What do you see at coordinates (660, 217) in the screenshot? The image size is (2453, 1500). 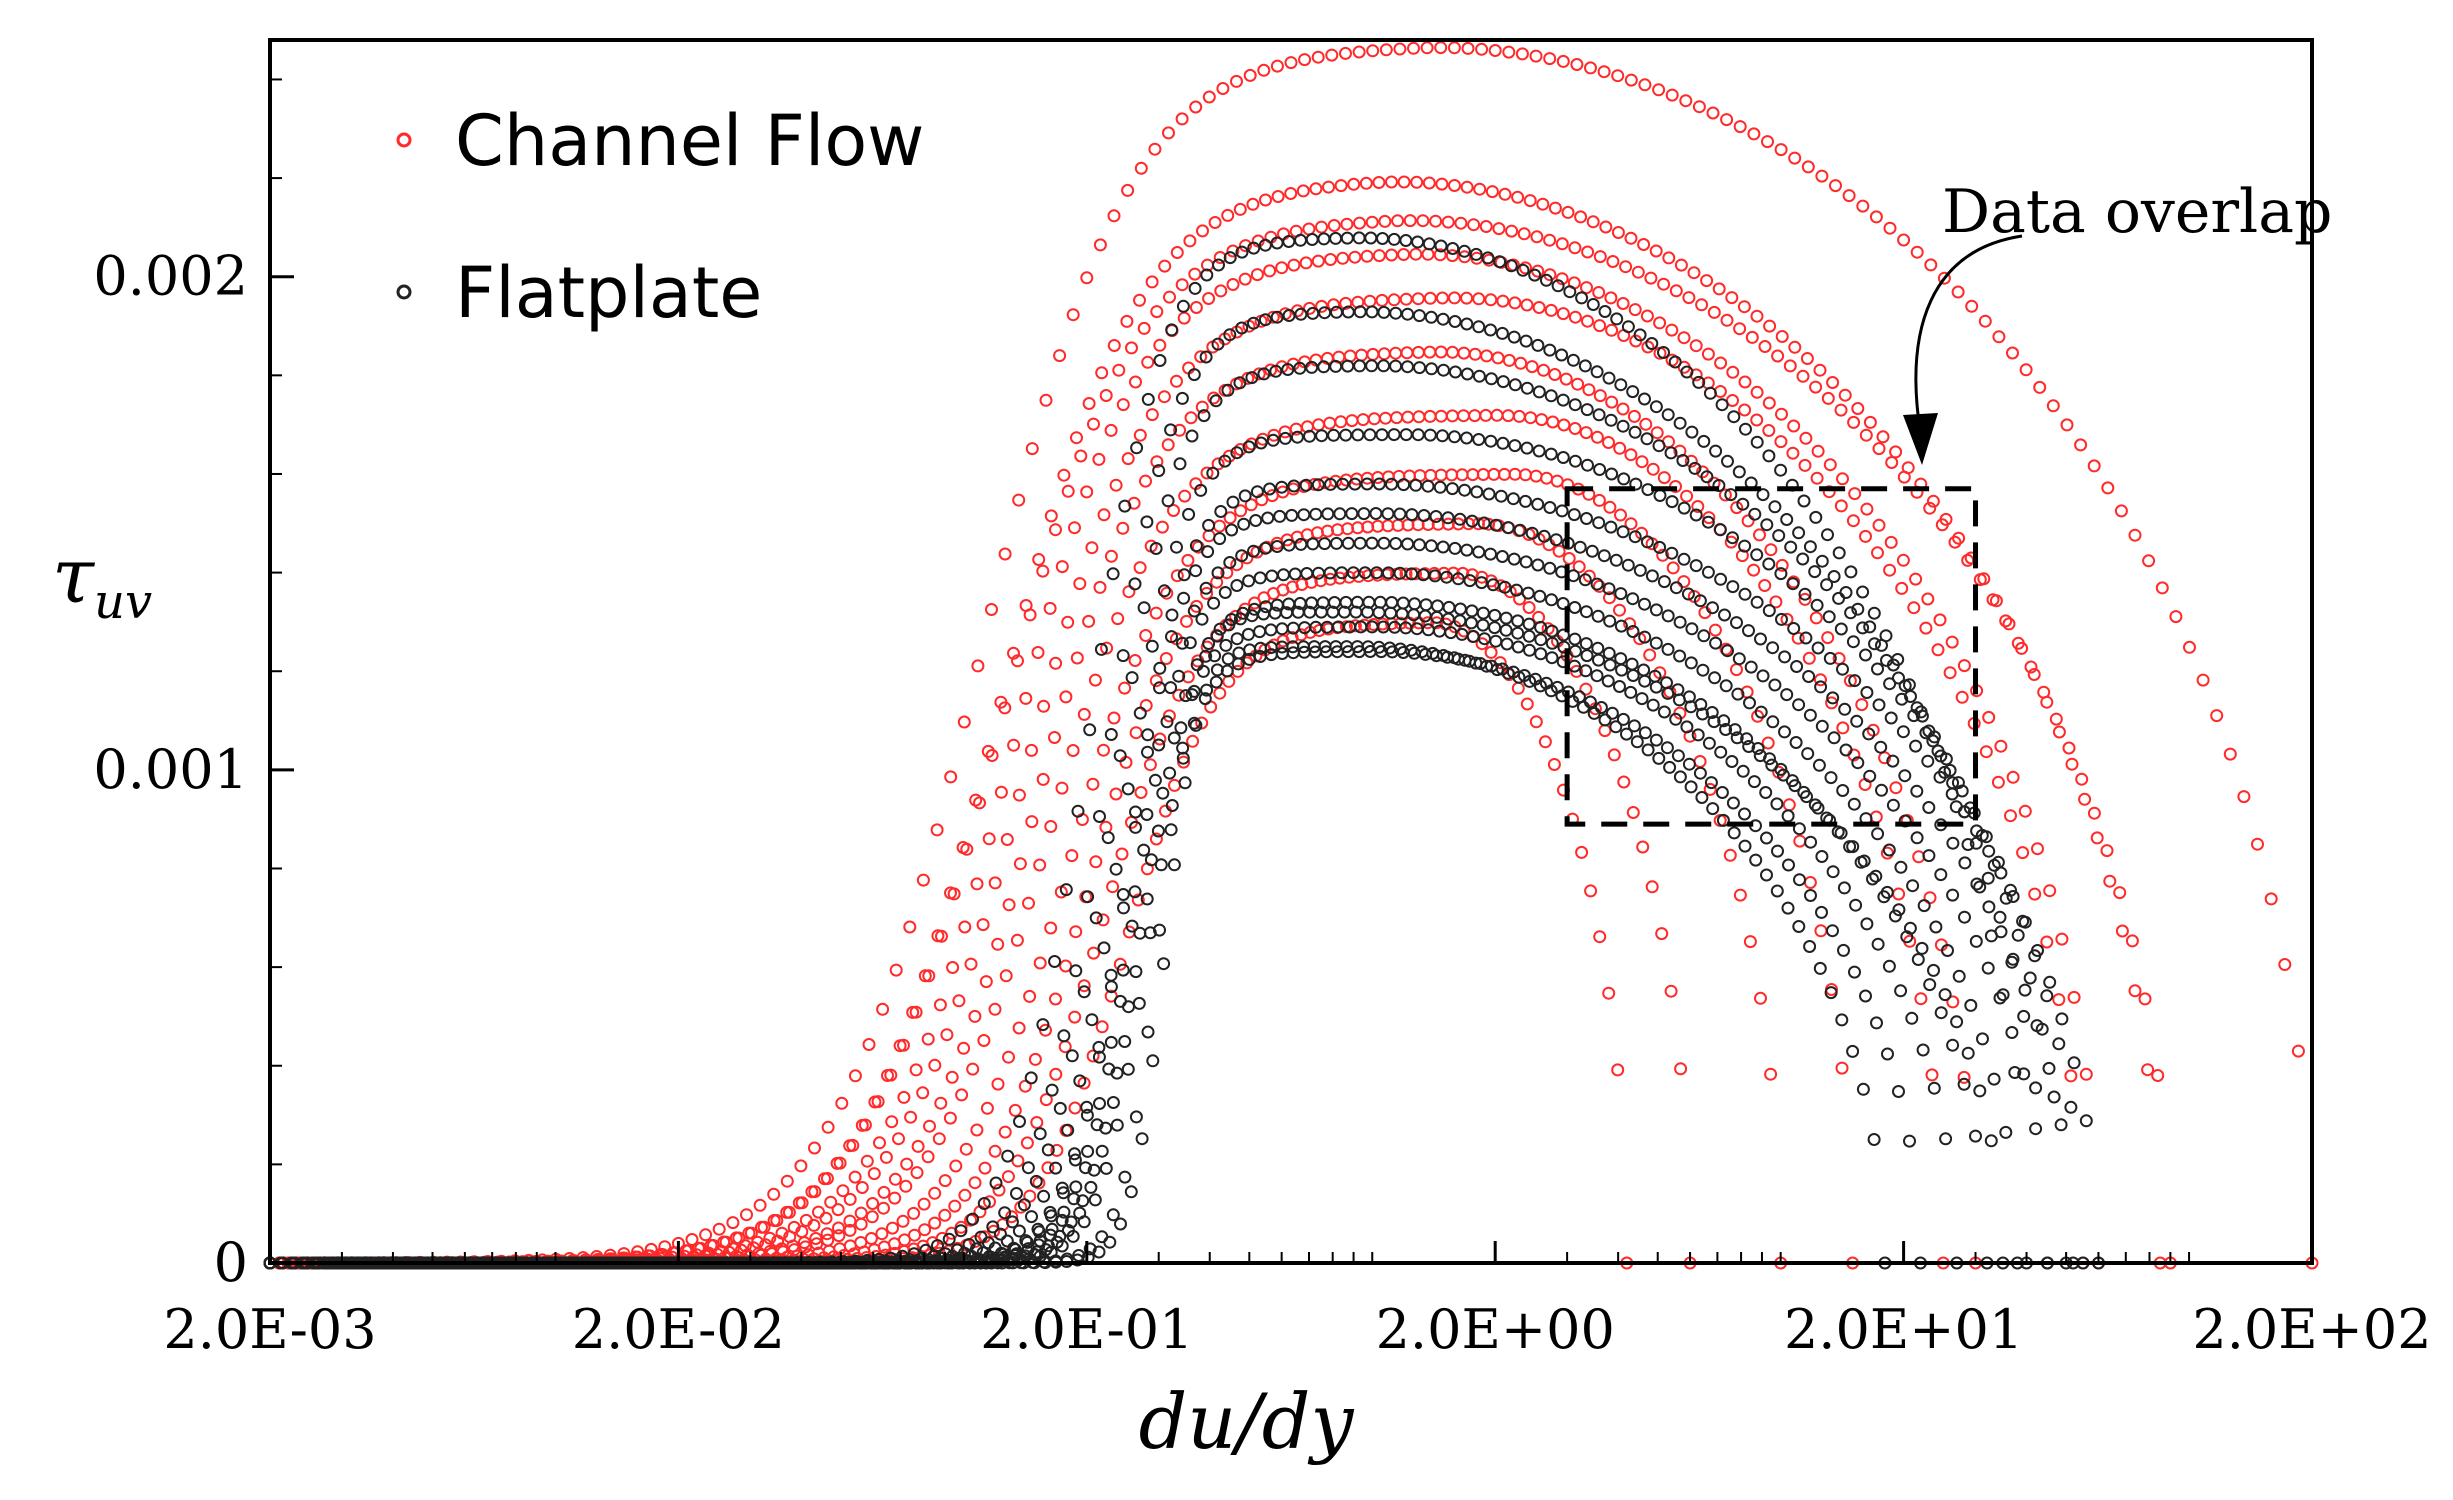 I see `legend: Channel Flow Flatplate` at bounding box center [660, 217].